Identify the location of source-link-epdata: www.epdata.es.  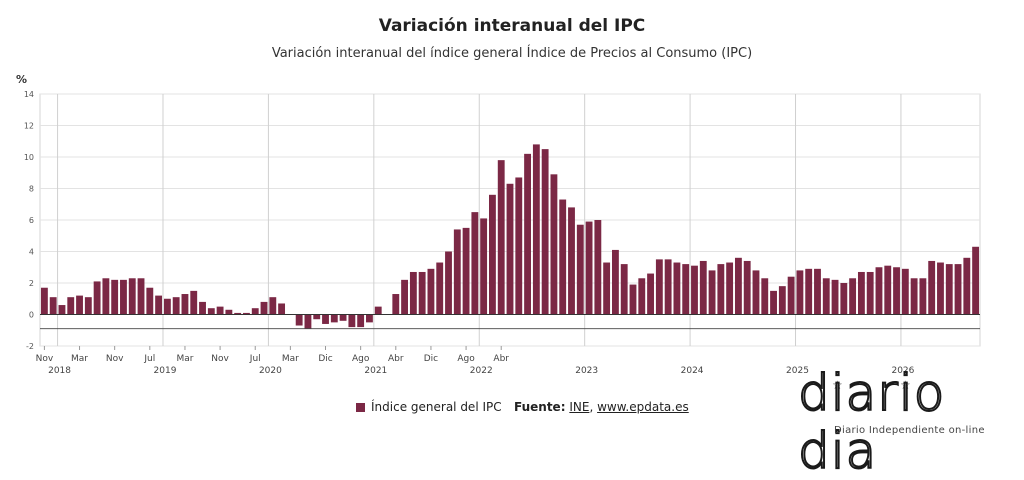
(643, 407).